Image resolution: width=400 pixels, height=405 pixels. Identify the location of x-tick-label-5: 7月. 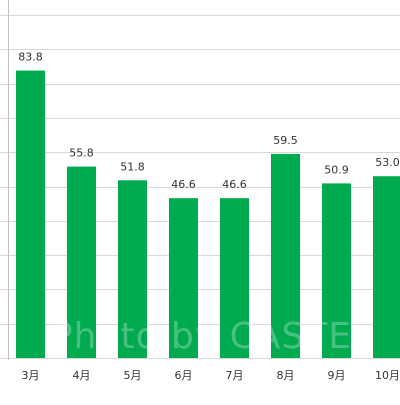
(235, 375).